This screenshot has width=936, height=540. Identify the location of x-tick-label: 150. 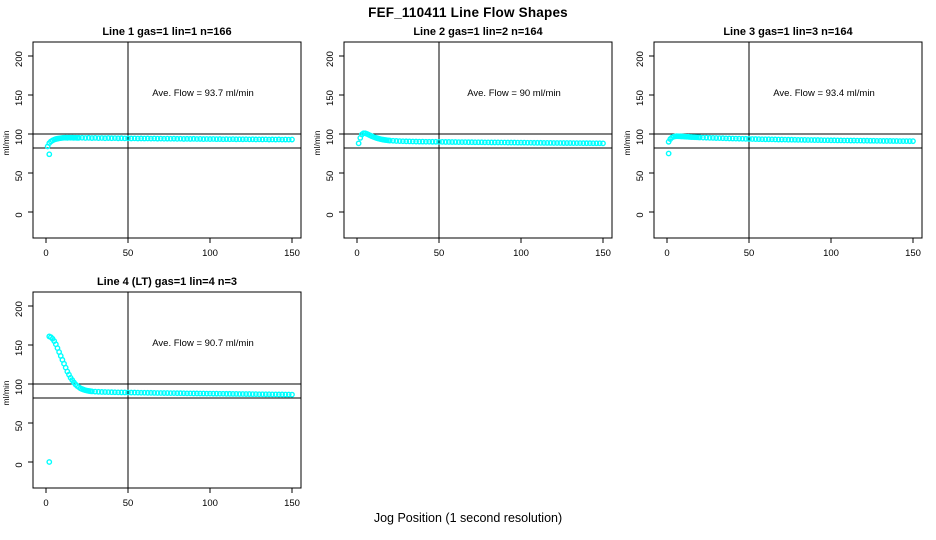
(292, 253).